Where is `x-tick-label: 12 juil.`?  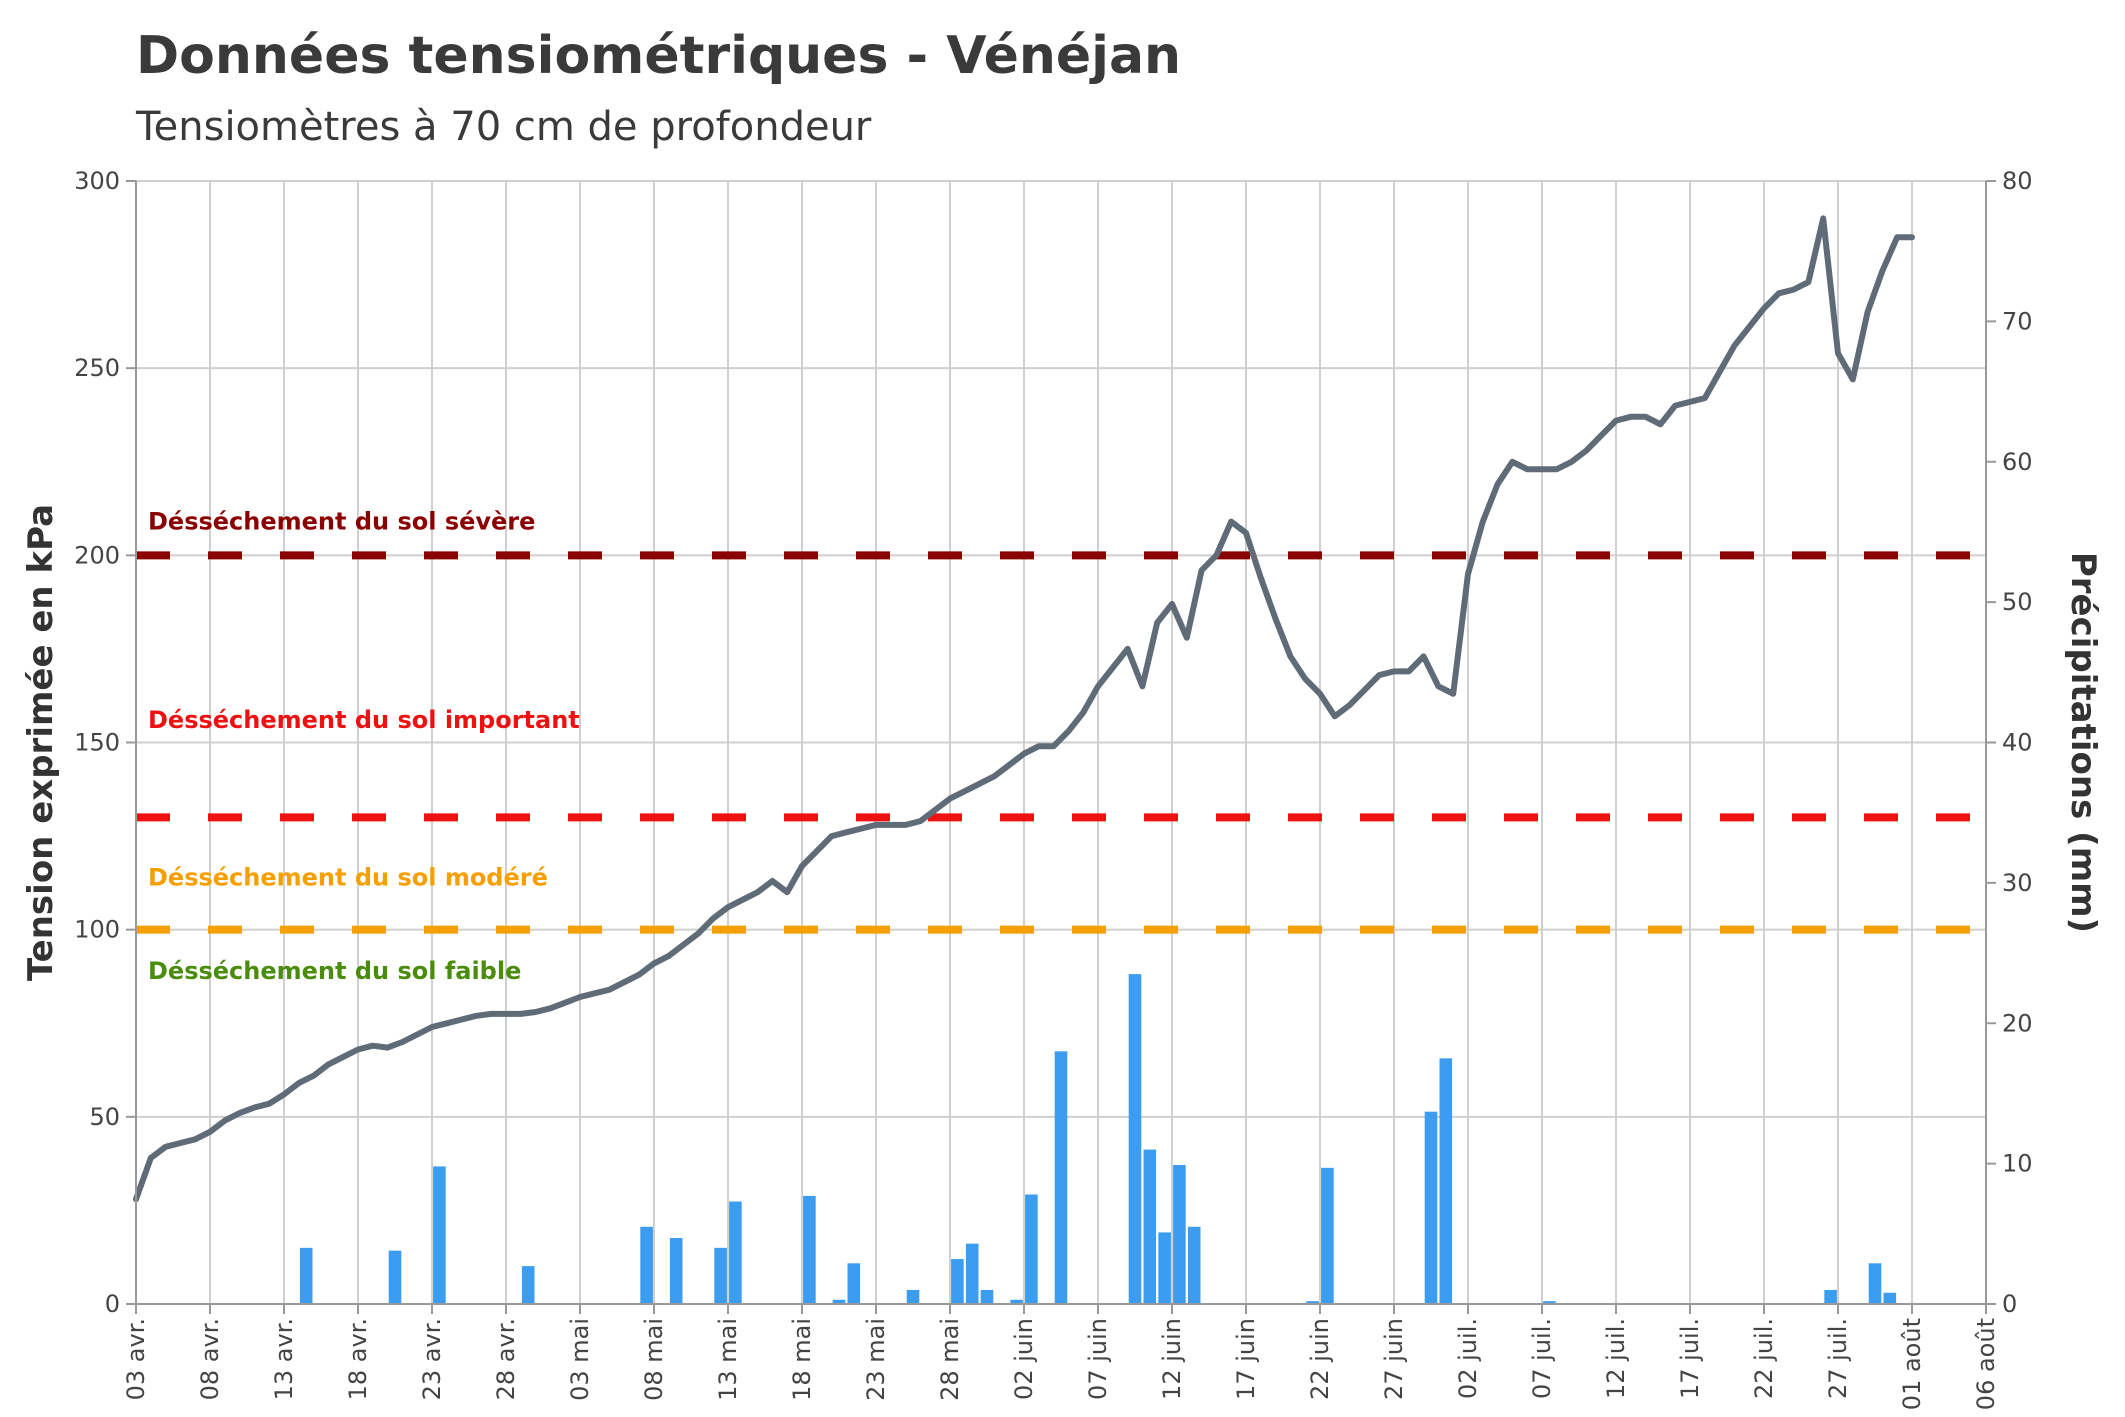
x-tick-label: 12 juil. is located at coordinates (1616, 1358).